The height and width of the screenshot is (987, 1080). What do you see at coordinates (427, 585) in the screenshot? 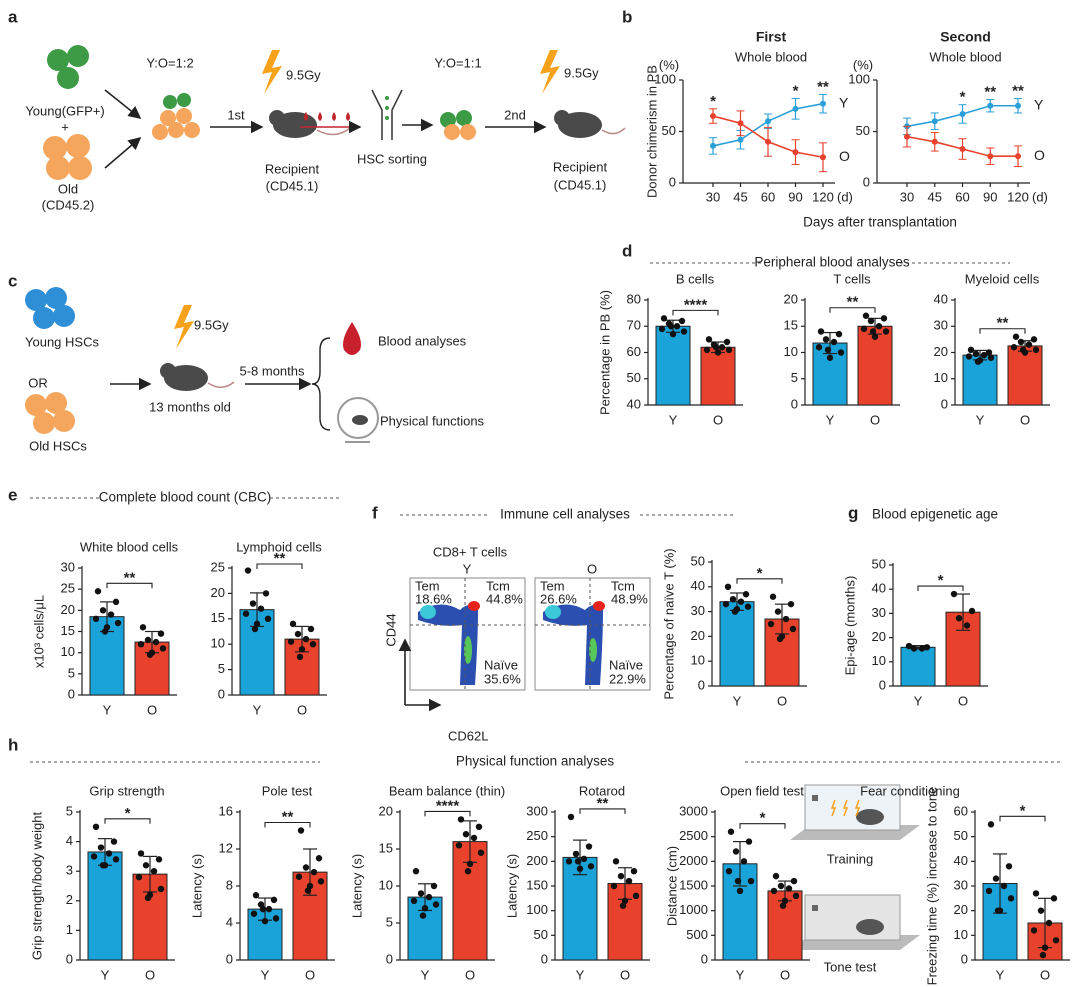
I see `gate-label: Tem` at bounding box center [427, 585].